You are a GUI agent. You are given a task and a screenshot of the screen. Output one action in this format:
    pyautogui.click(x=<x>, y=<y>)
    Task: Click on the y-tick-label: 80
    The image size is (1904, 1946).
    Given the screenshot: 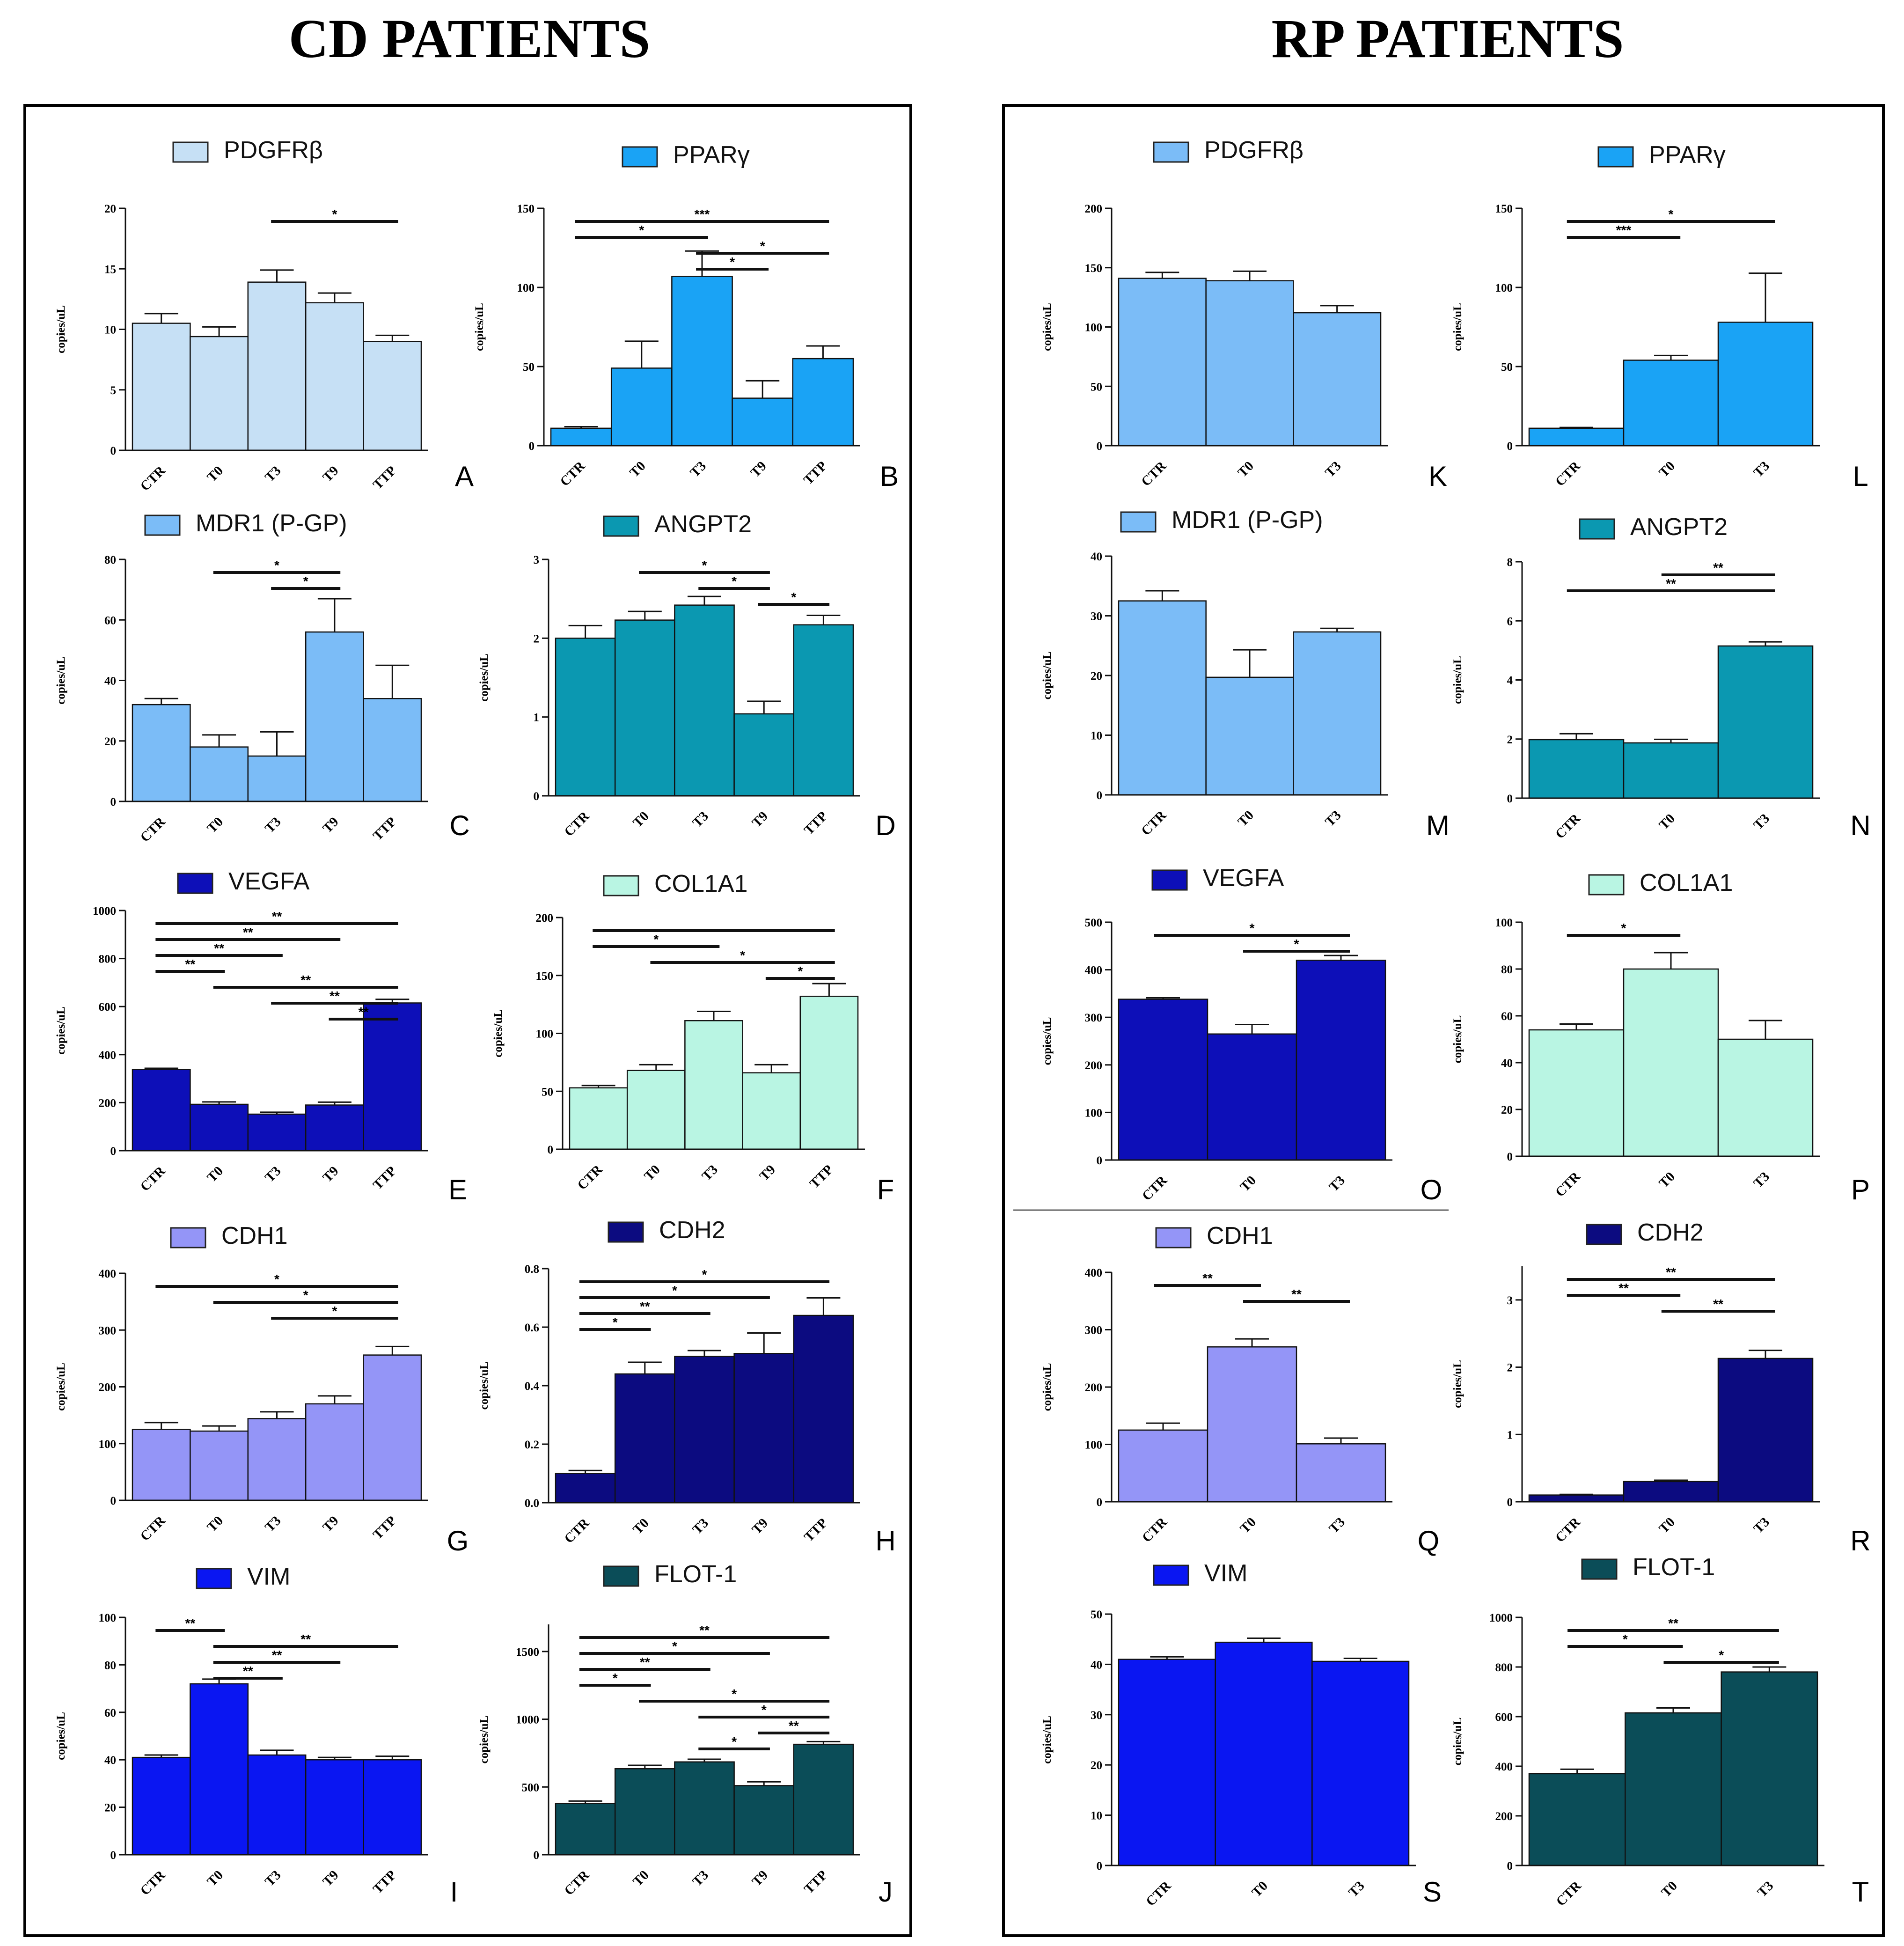 What is the action you would take?
    pyautogui.click(x=110, y=1665)
    